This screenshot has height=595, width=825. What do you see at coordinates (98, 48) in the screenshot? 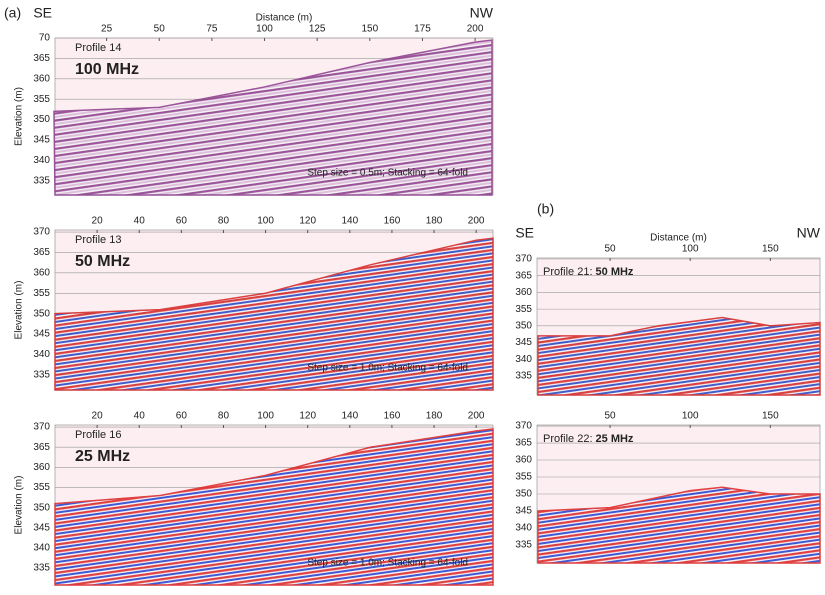
I see `panel-title: Profile 14` at bounding box center [98, 48].